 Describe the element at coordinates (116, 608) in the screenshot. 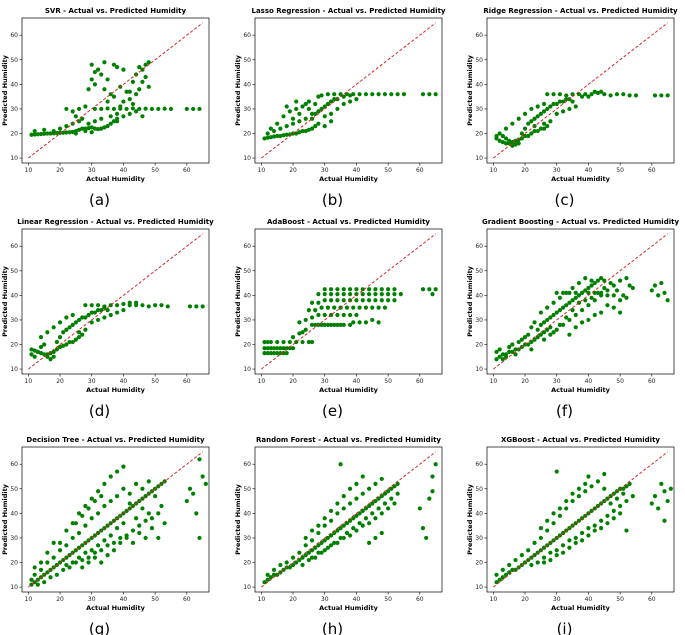

I see `x-axis-label: Actual Humidity` at that location.